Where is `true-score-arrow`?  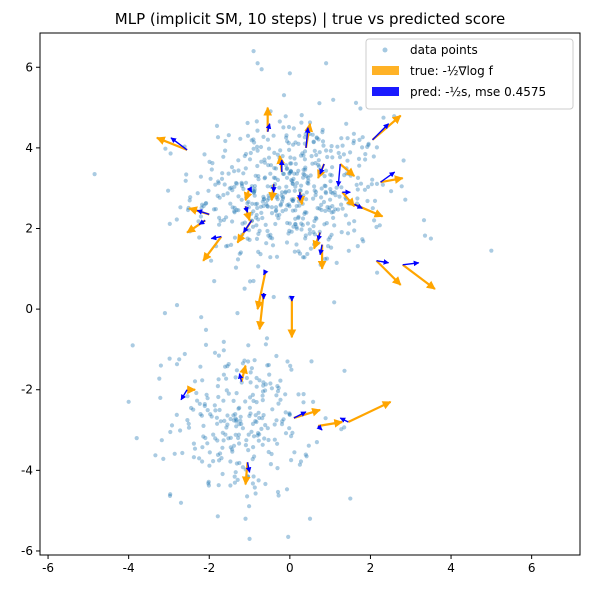
true-score-arrow is located at coordinates (330, 423).